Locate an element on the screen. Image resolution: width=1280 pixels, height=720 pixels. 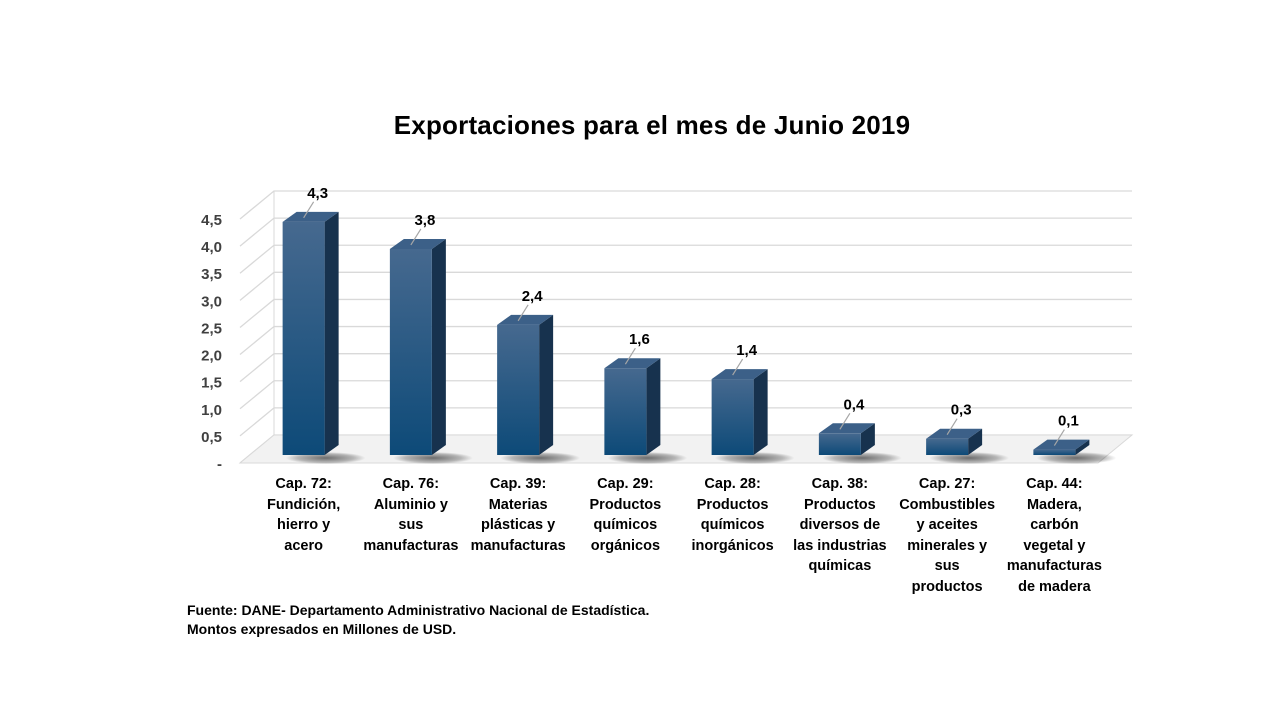
units-line: Montos expresados en Millones de USD. is located at coordinates (322, 629).